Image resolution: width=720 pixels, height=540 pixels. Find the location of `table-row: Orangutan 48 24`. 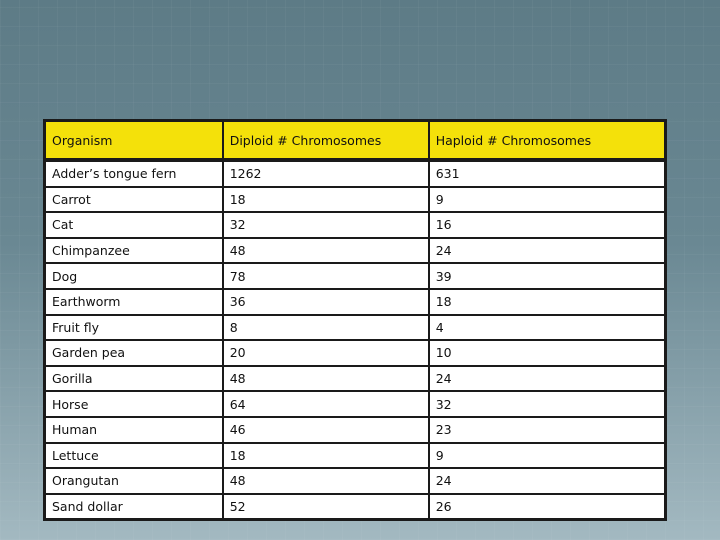

table-row: Orangutan 48 24 is located at coordinates (355, 481).